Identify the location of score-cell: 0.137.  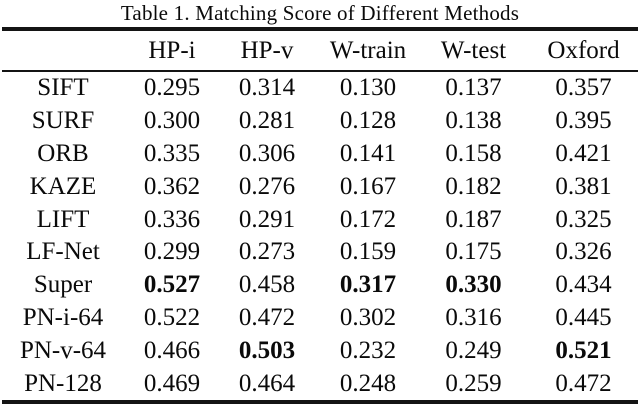
(473, 88).